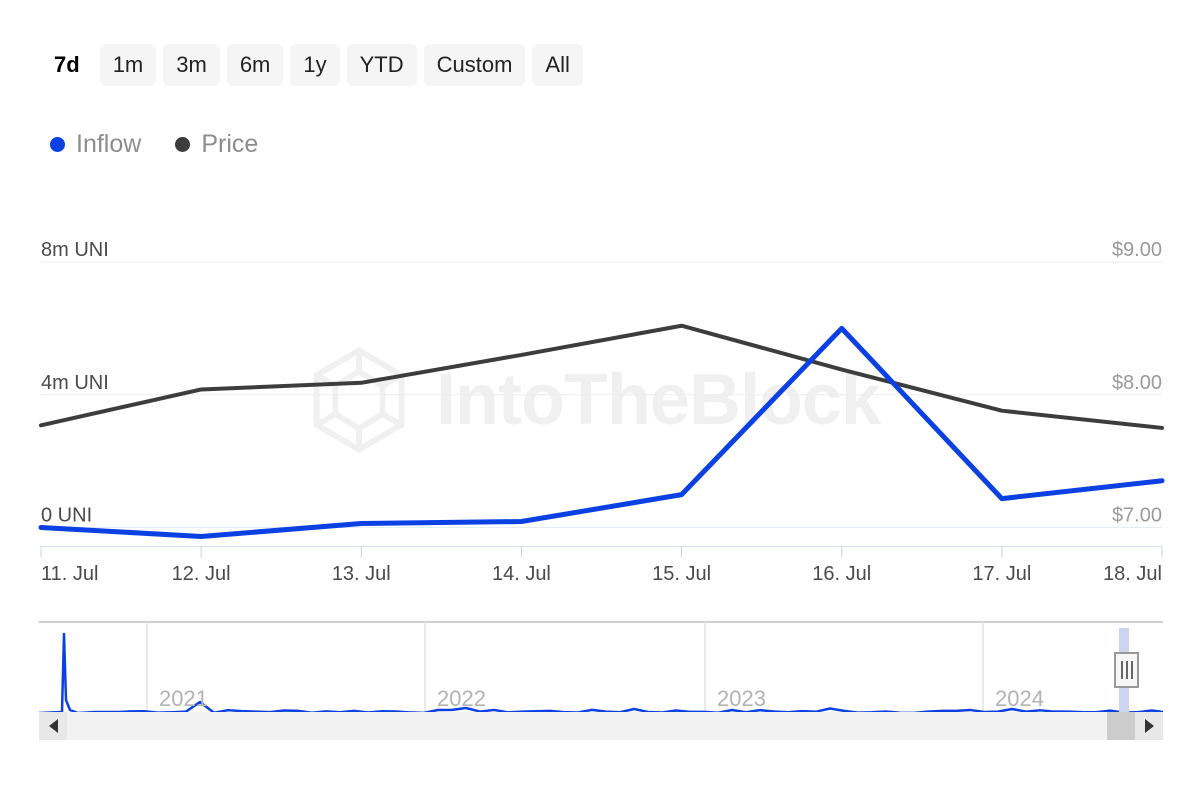 The height and width of the screenshot is (800, 1200). What do you see at coordinates (201, 574) in the screenshot?
I see `x-tick-label: 12. Jul` at bounding box center [201, 574].